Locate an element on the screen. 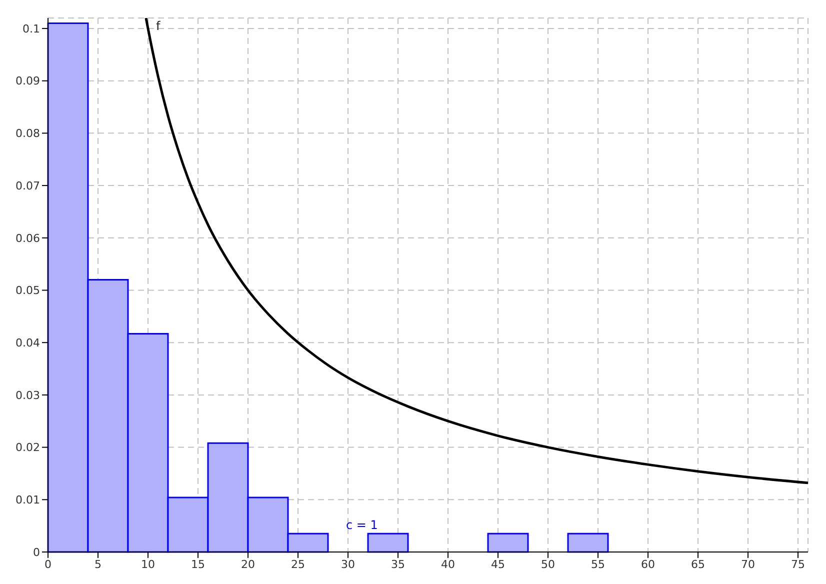 Image resolution: width=826 pixels, height=584 pixels. y-tick-label: 0.04 is located at coordinates (28, 343).